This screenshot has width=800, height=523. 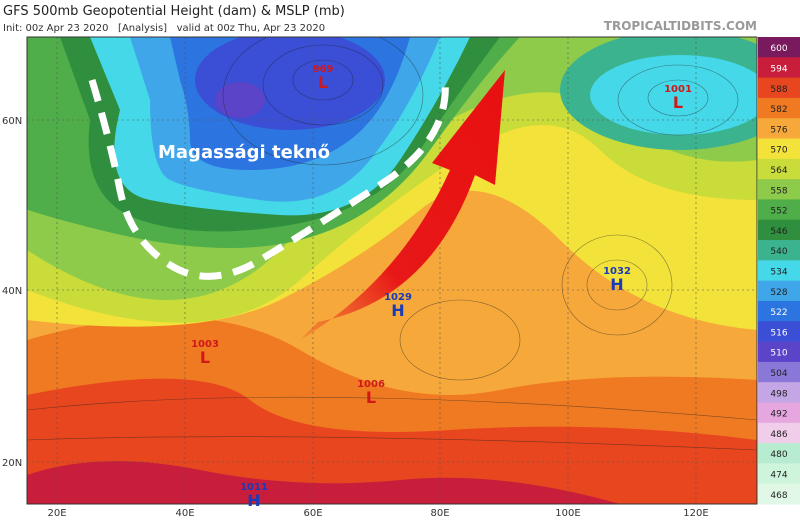 I want to click on colorbar-label: 486, so click(x=778, y=435).